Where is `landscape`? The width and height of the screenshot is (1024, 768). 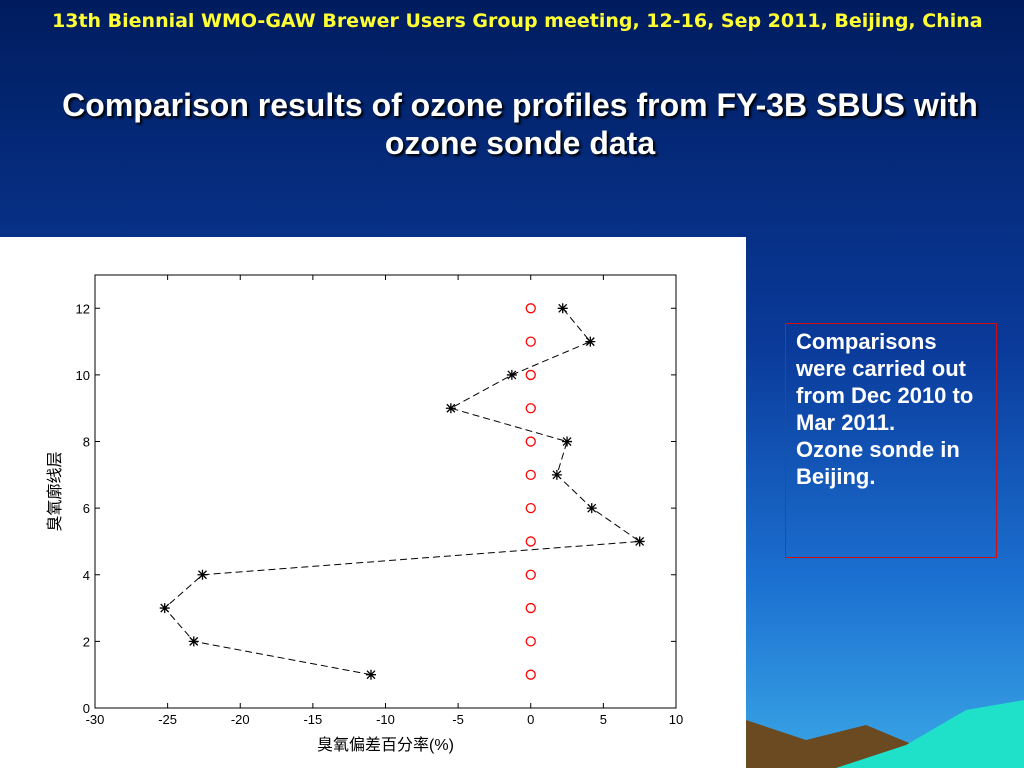
landscape is located at coordinates (885, 734).